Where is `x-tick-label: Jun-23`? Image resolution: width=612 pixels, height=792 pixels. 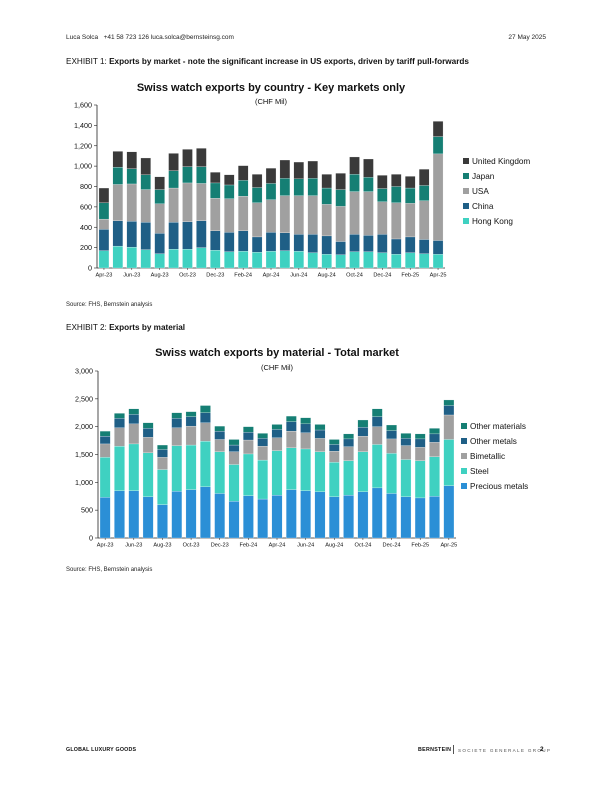
x-tick-label: Jun-23 is located at coordinates (131, 276).